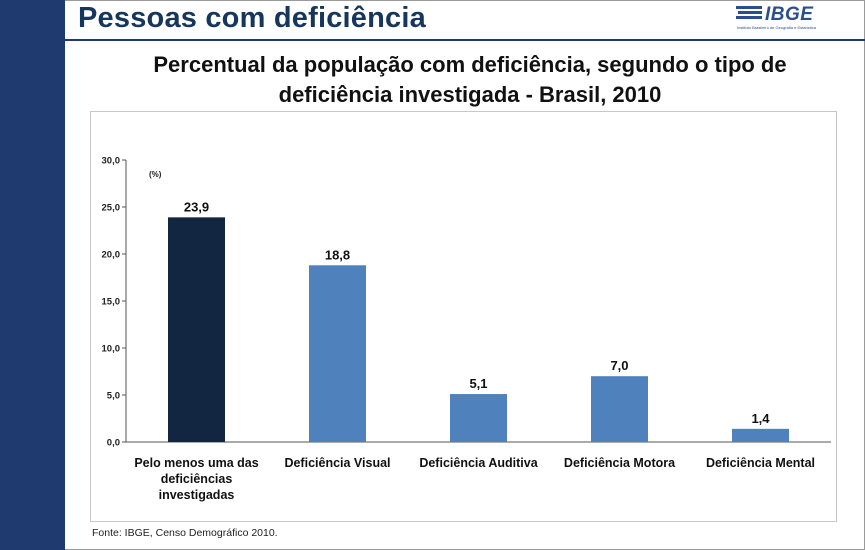  Describe the element at coordinates (478, 463) in the screenshot. I see `x-category-label: Deficiência Auditiva` at that location.